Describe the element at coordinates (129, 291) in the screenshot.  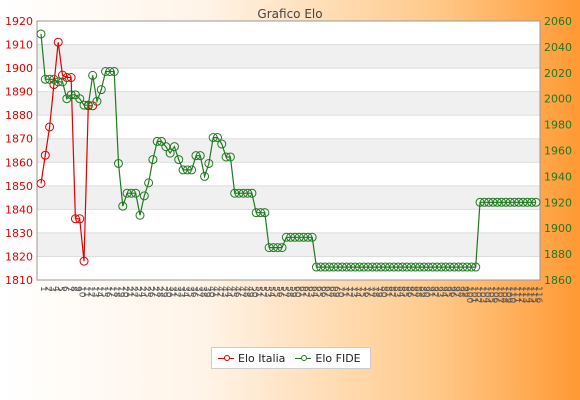
I see `x-tick-label: 21` at that location.